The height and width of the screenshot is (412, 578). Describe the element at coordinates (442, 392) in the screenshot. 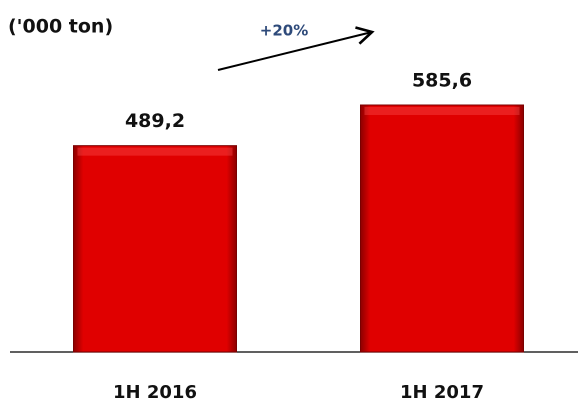

I see `x-tick-label: 1H 2017` at that location.